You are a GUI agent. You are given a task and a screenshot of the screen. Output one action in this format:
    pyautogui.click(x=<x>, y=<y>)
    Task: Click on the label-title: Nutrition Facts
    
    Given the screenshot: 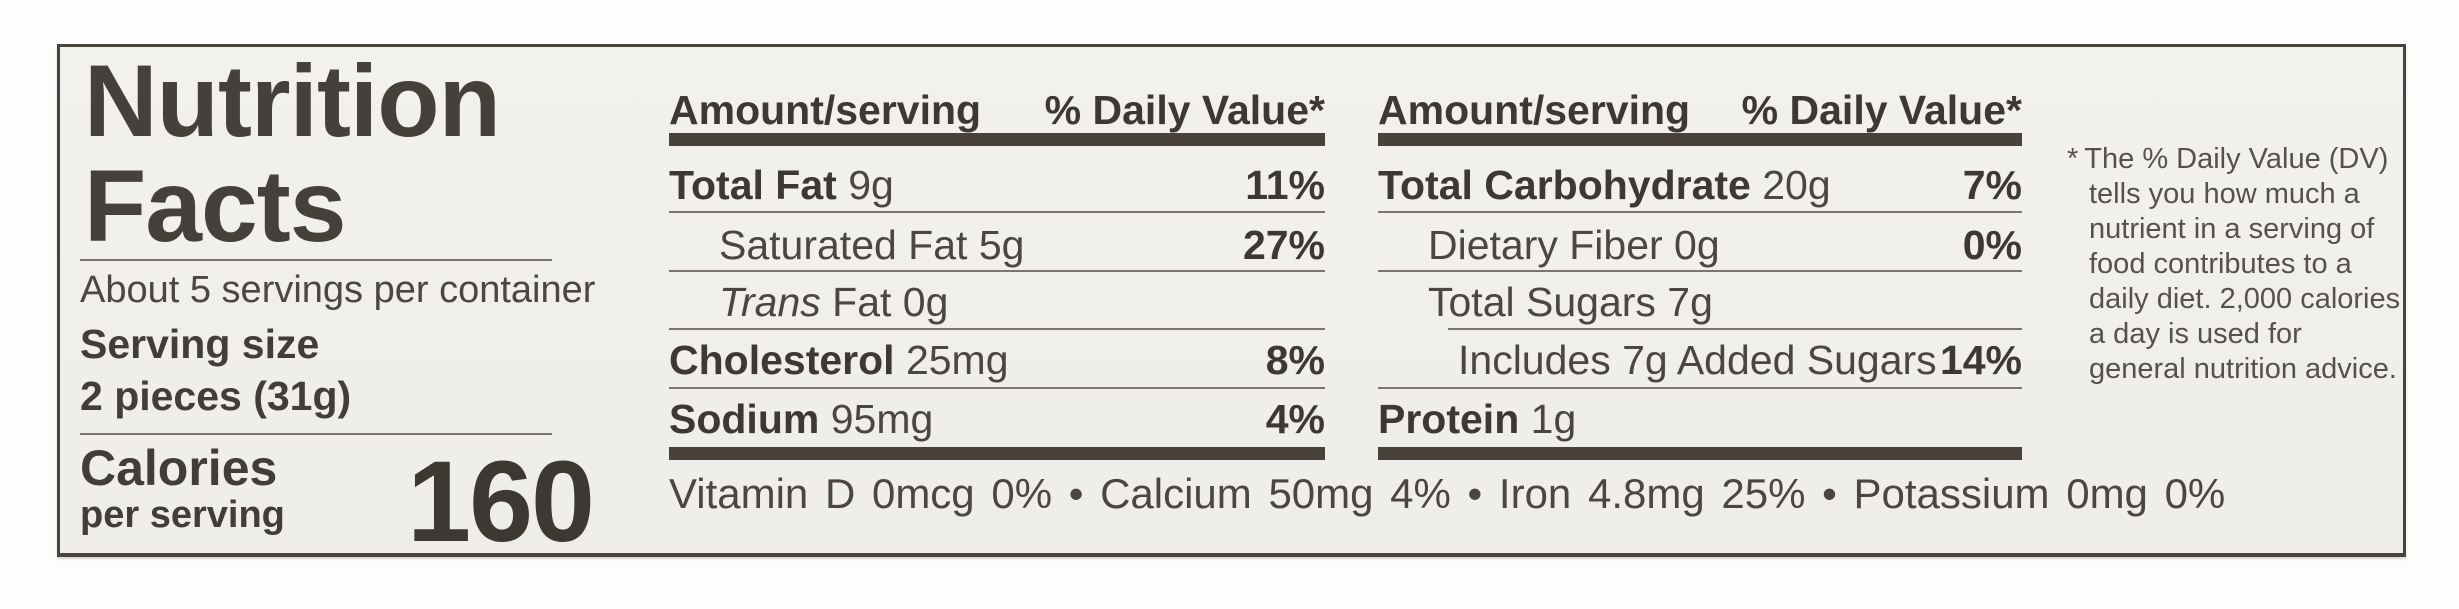 What is the action you would take?
    pyautogui.click(x=292, y=153)
    